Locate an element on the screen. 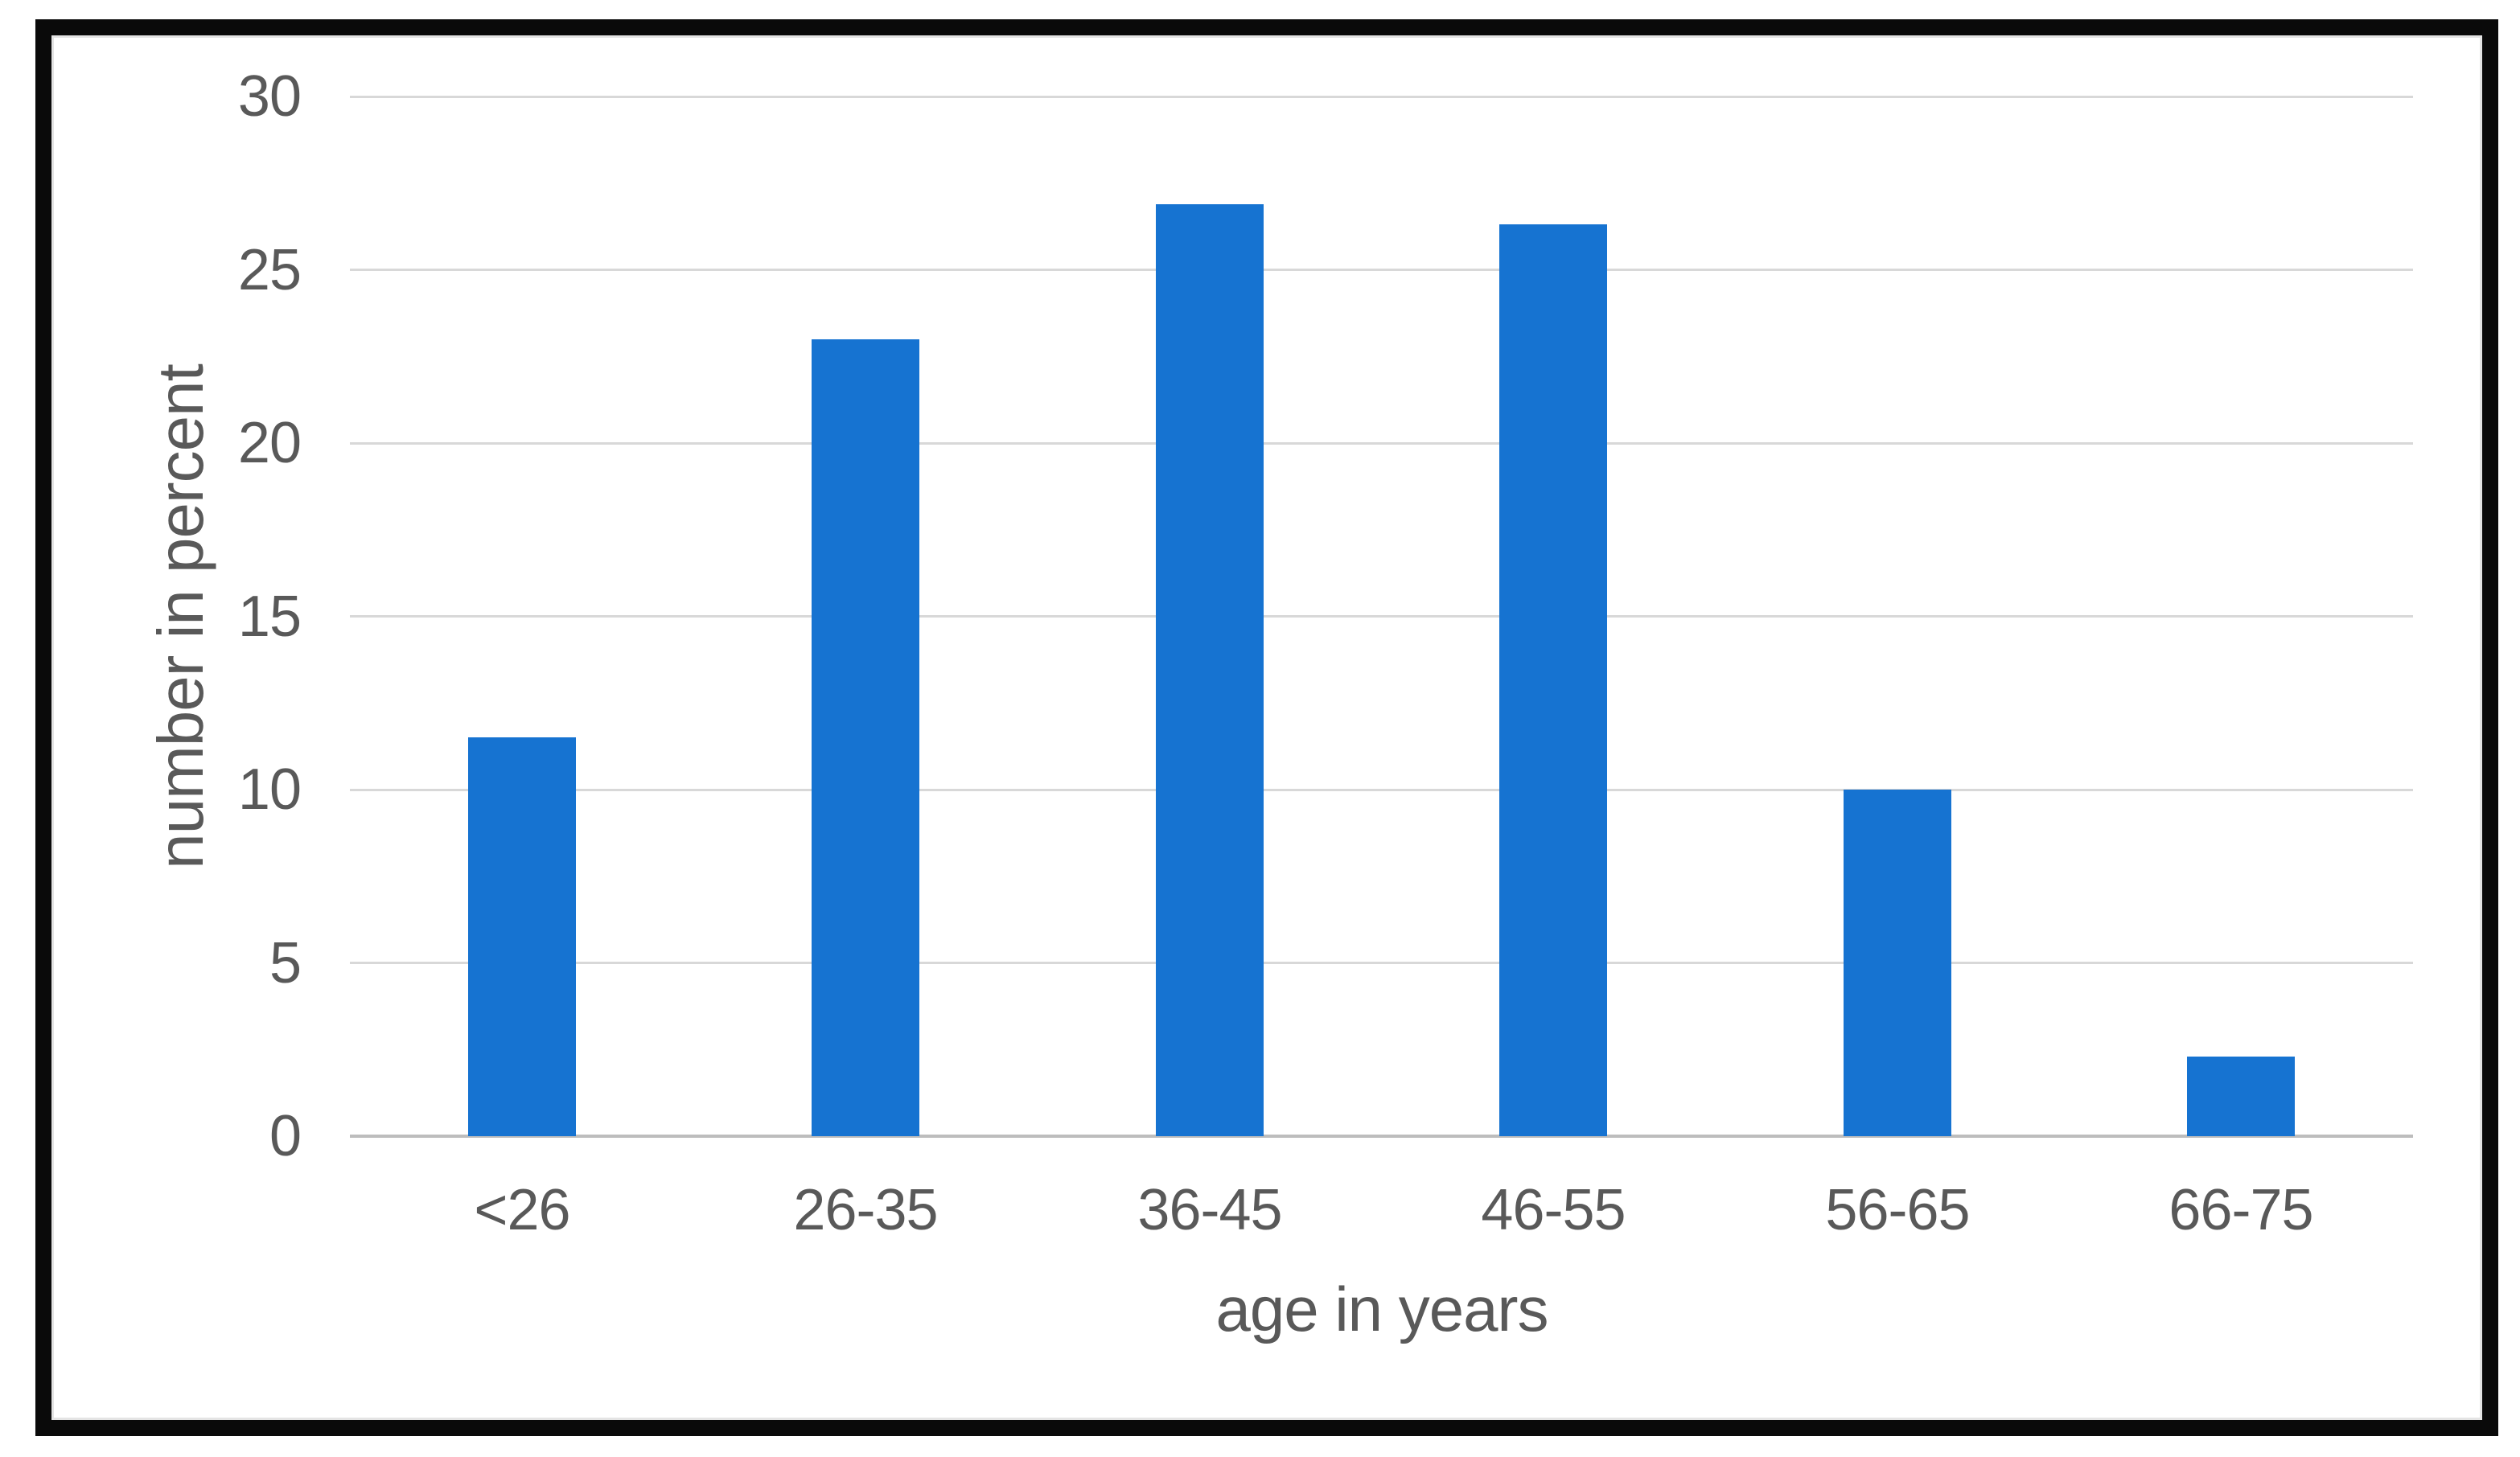  y-tick-label-5: 5 is located at coordinates (285, 963).